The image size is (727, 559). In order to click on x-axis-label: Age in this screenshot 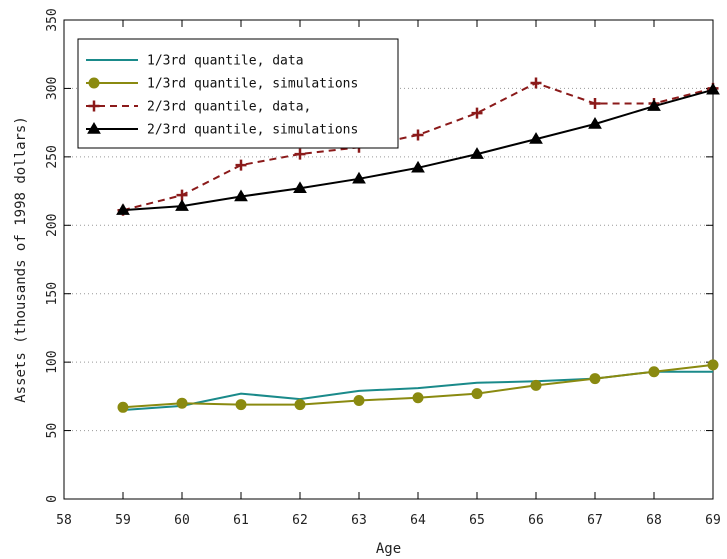, I will do `click(388, 549)`.